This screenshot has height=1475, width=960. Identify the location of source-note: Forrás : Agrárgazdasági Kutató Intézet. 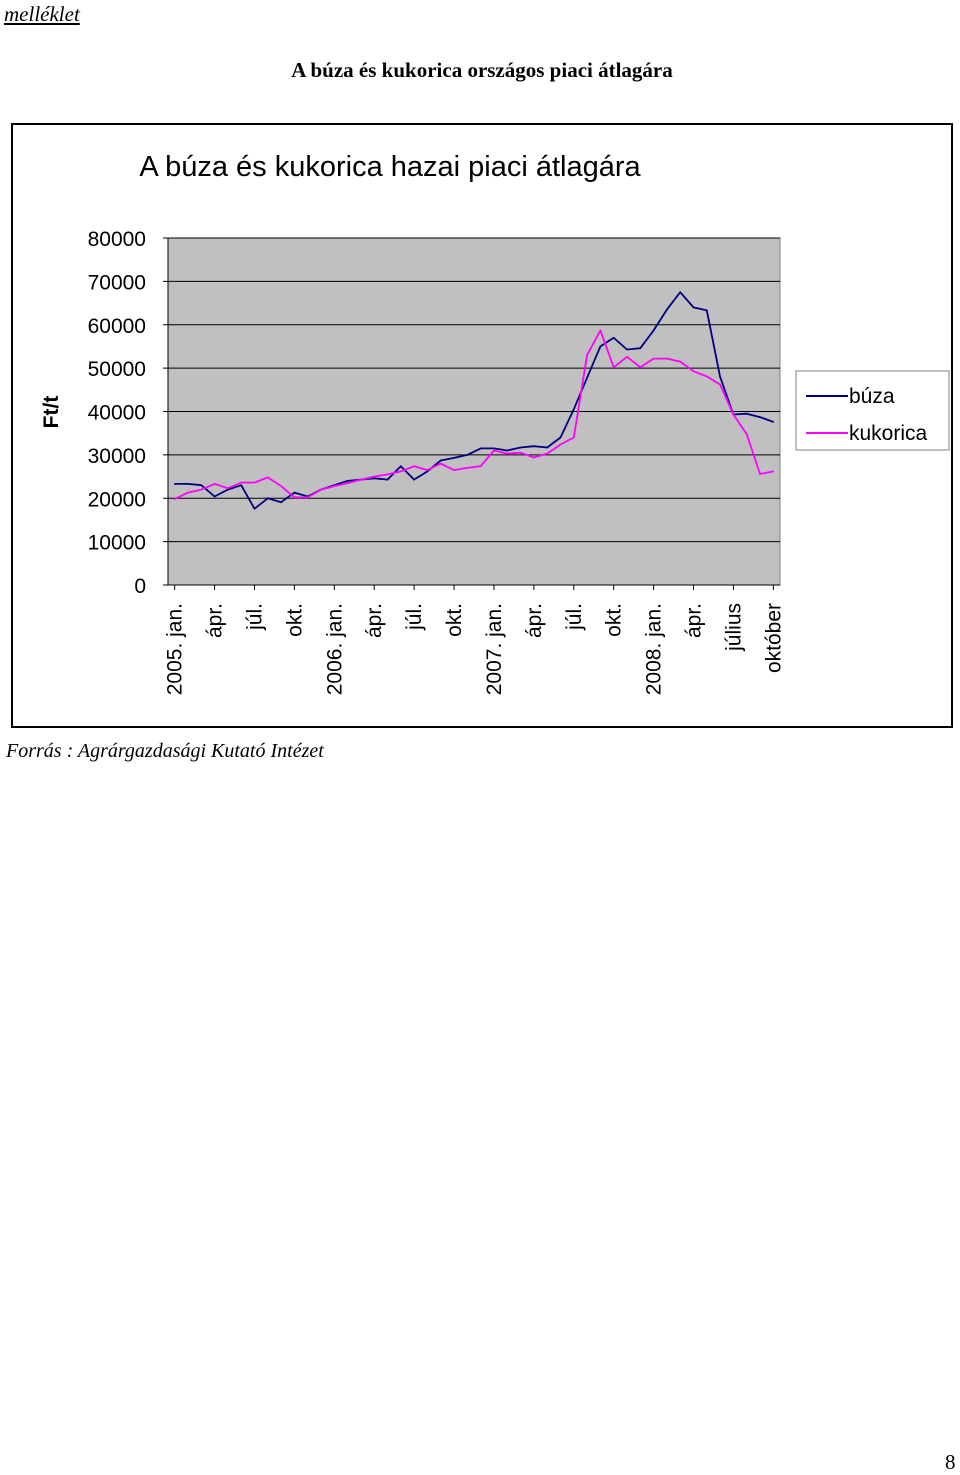
(165, 751).